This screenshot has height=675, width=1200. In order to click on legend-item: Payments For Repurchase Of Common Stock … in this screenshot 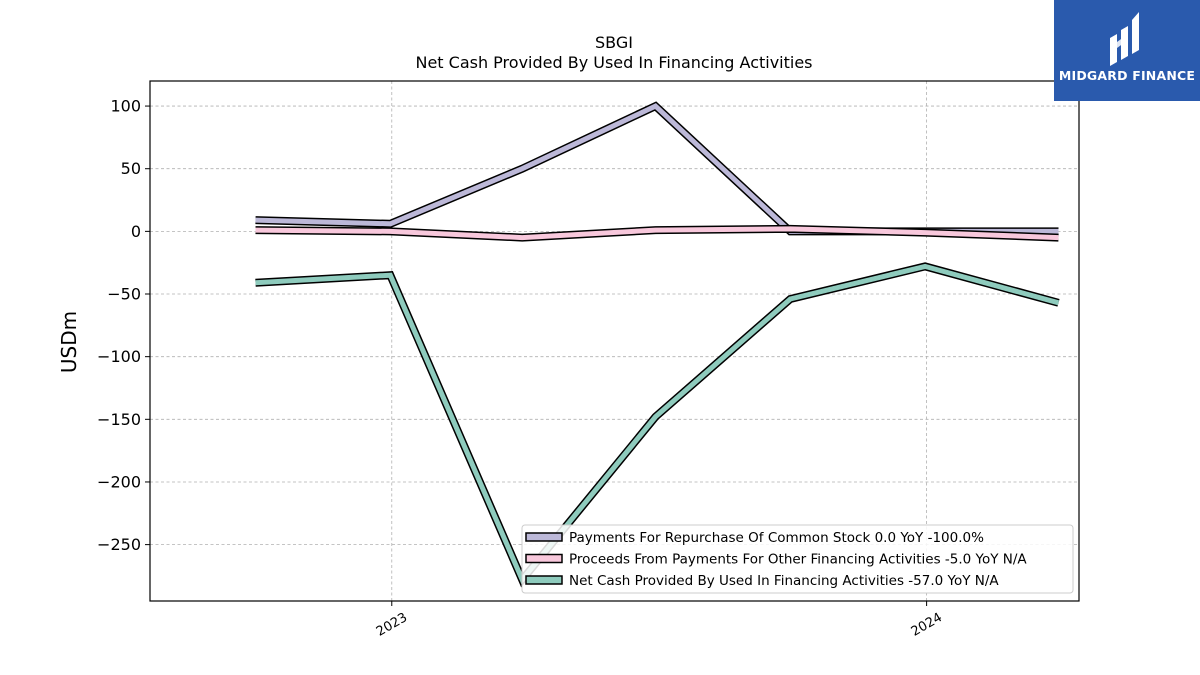, I will do `click(754, 538)`.